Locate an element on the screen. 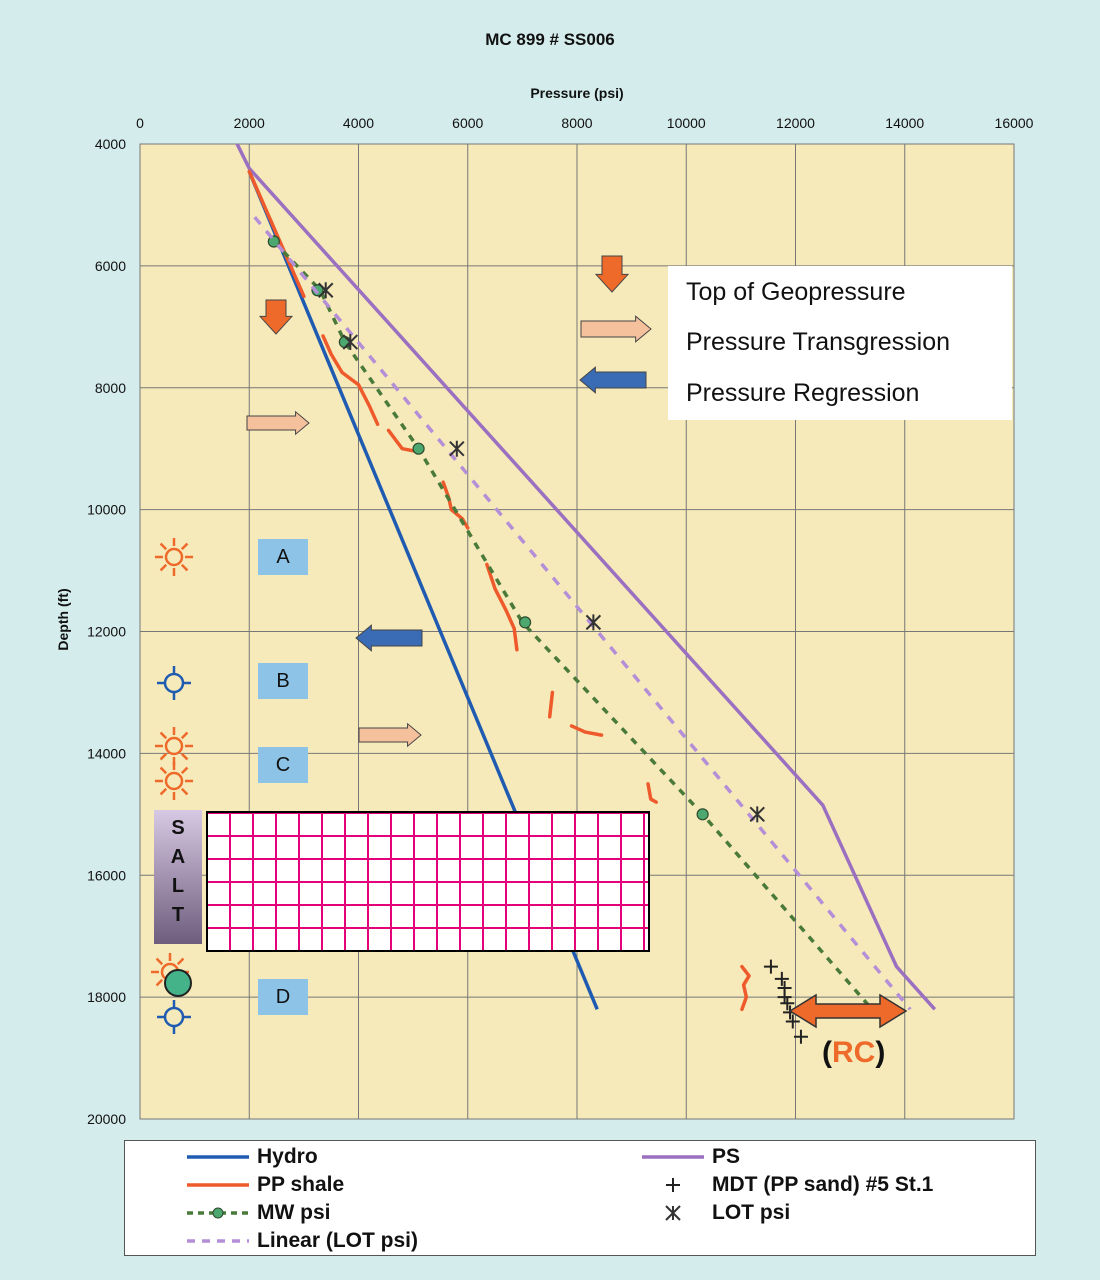  legend-item-hydro: Hydro is located at coordinates (252, 1157).